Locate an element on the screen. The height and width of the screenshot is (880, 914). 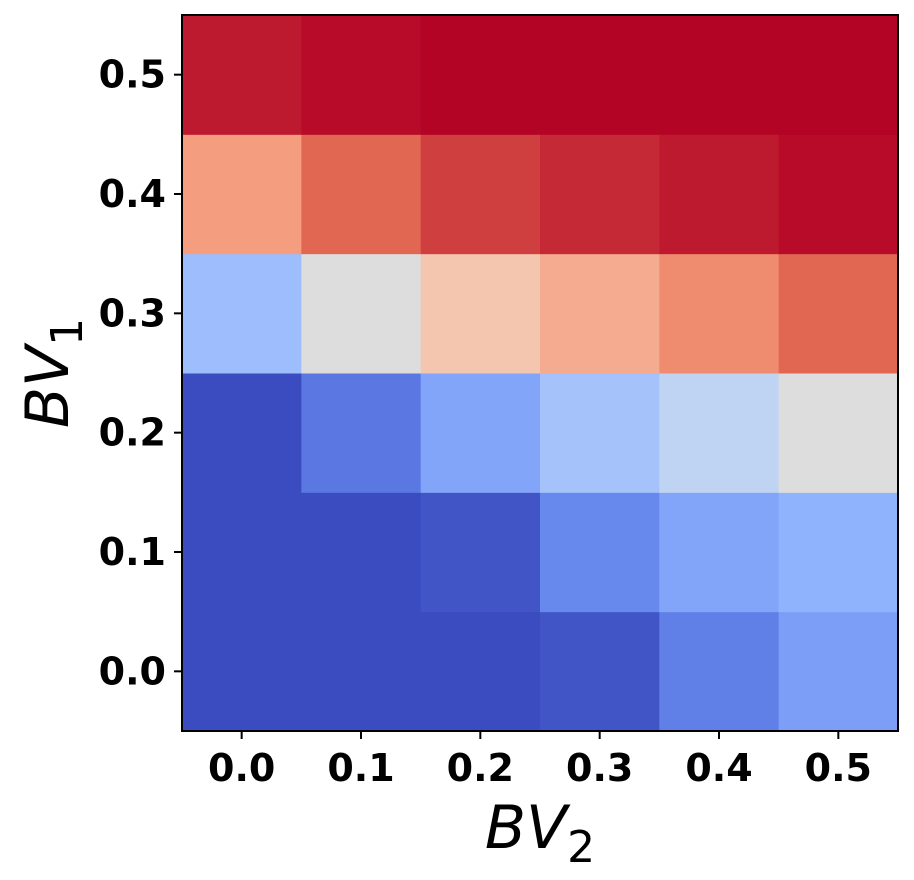
y-tick-label: 0.0 is located at coordinates (132, 671).